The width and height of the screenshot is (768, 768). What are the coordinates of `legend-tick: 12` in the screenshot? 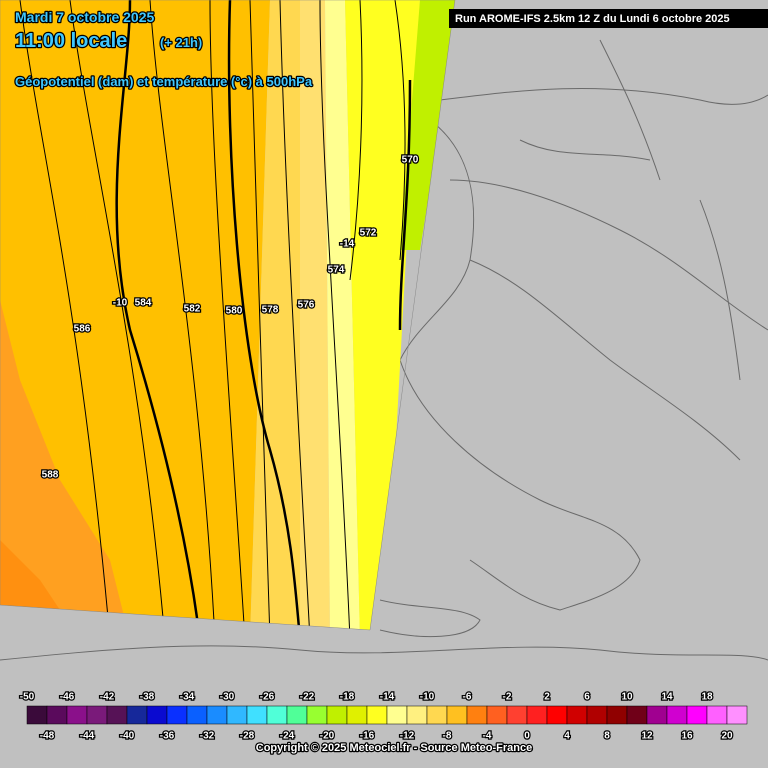 It's located at (647, 736).